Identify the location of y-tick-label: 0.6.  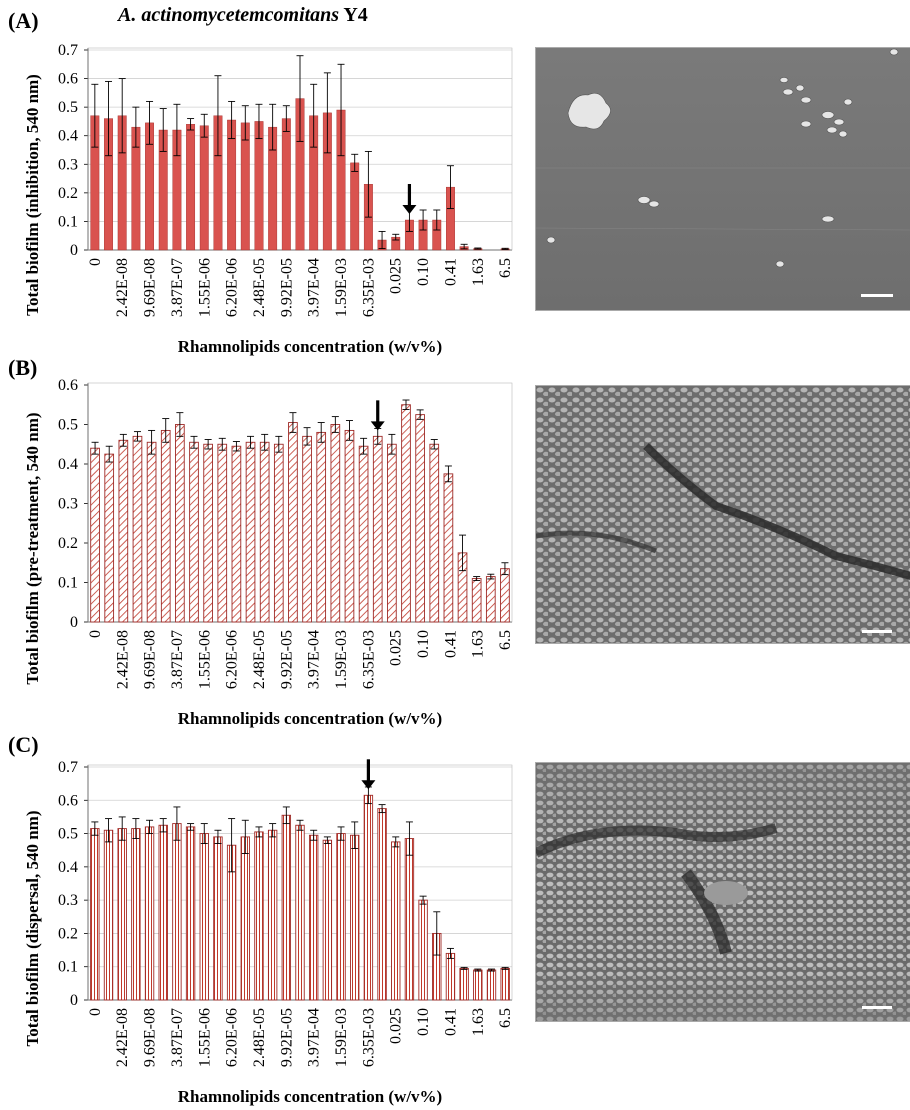
(68, 800).